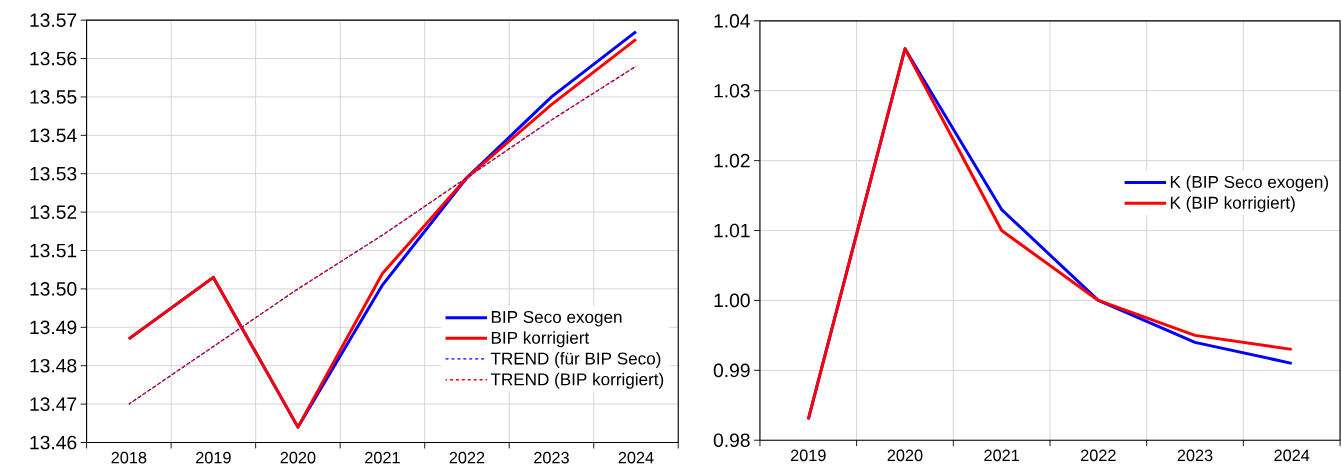  What do you see at coordinates (53, 404) in the screenshot?
I see `y-tick-label: 13.47` at bounding box center [53, 404].